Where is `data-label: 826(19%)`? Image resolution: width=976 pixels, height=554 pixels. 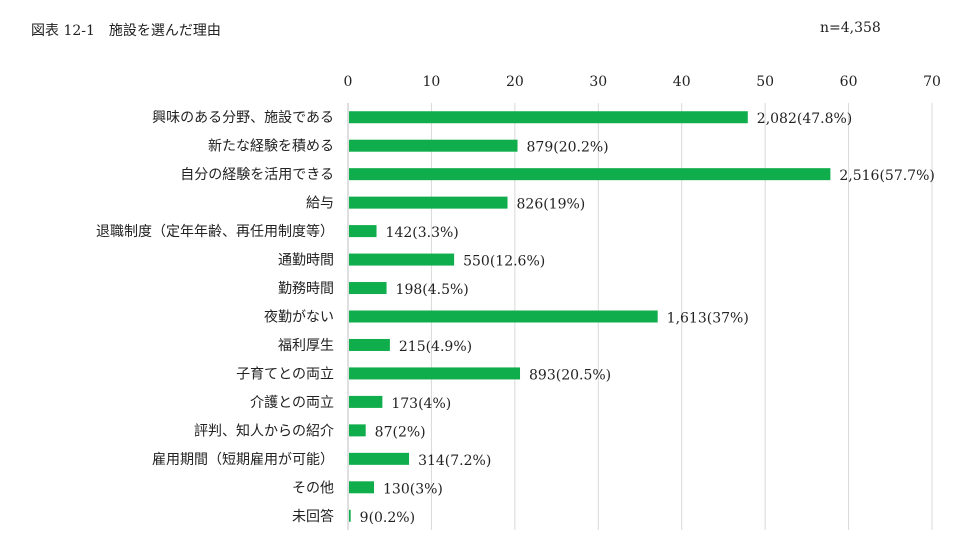 data-label: 826(19%) is located at coordinates (551, 205).